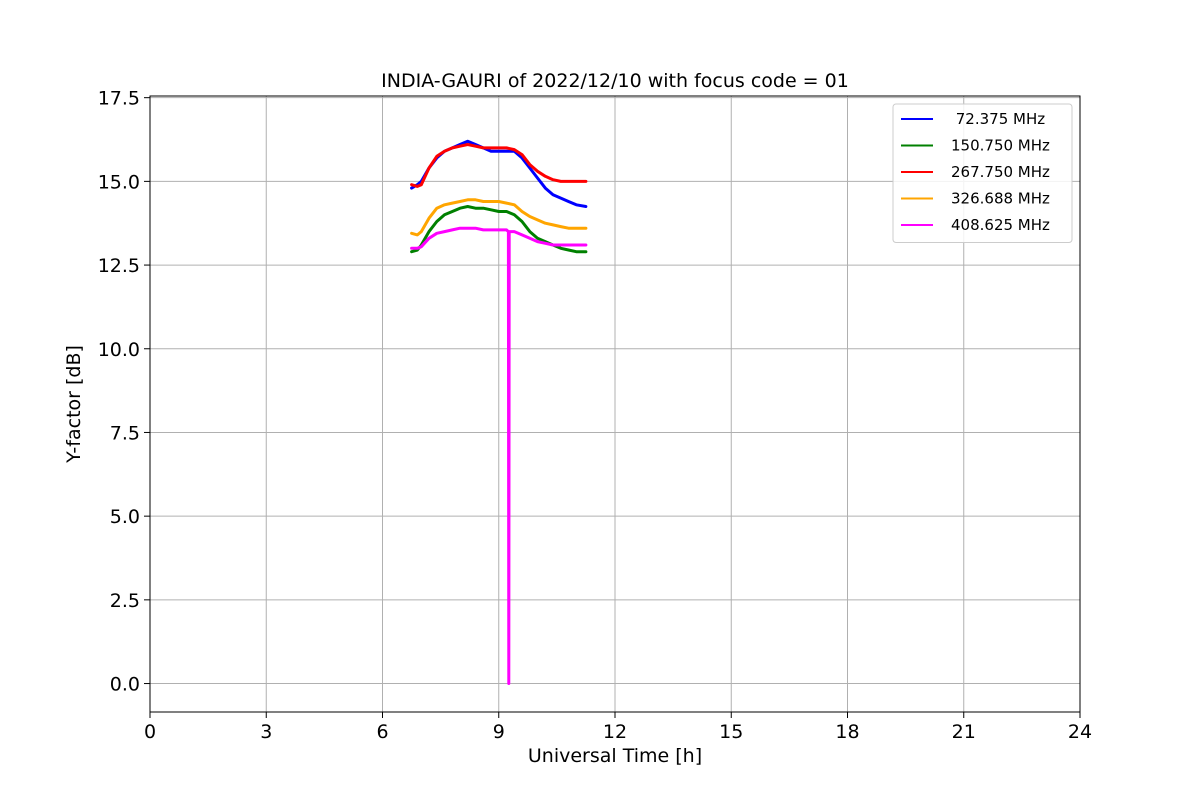 This screenshot has width=1200, height=800. I want to click on series-layer, so click(499, 412).